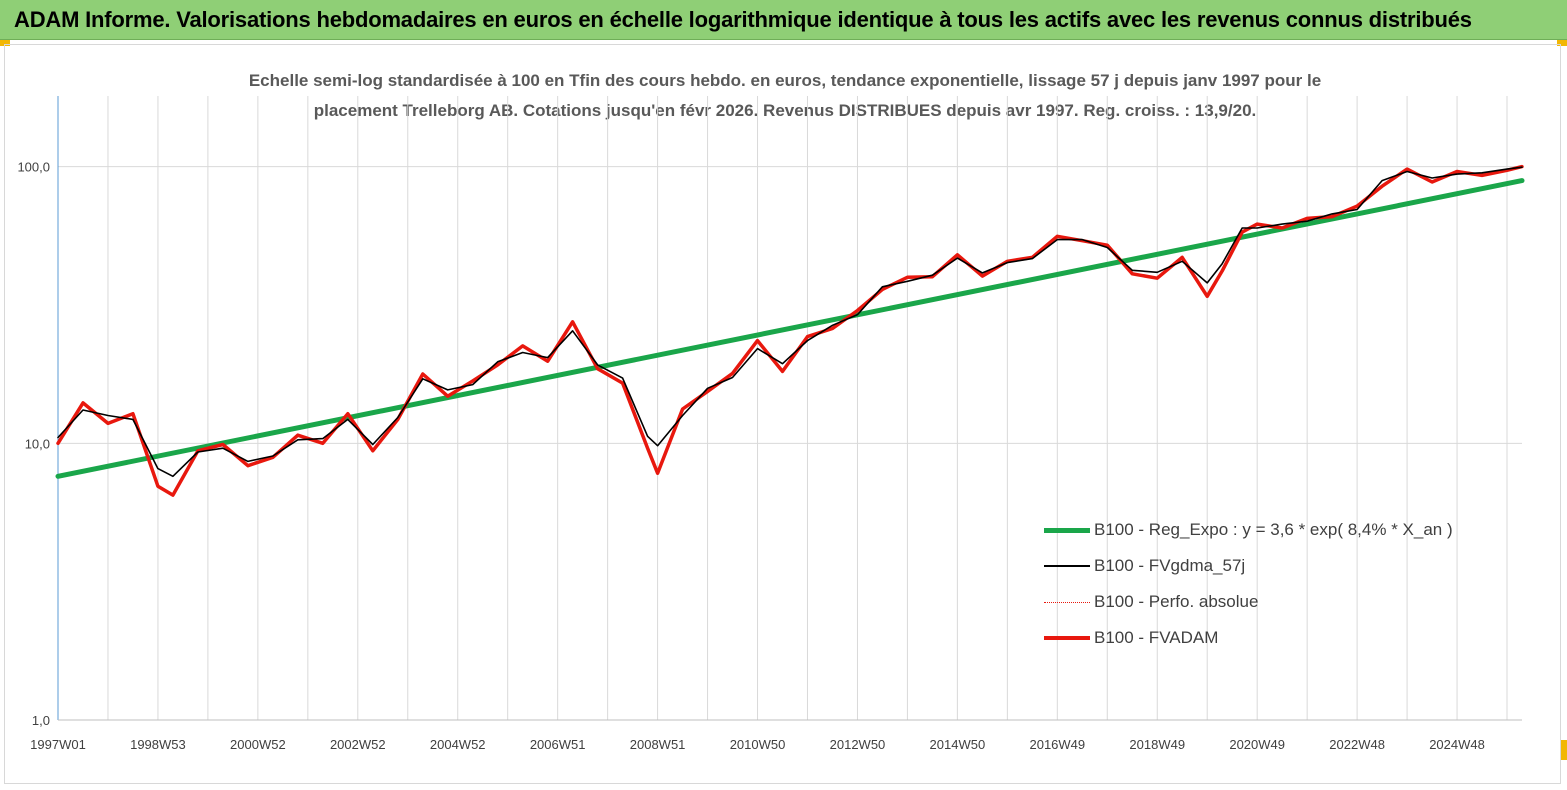  What do you see at coordinates (1170, 565) in the screenshot?
I see `legend-label-smoothed: B100 - FVgdma_57j` at bounding box center [1170, 565].